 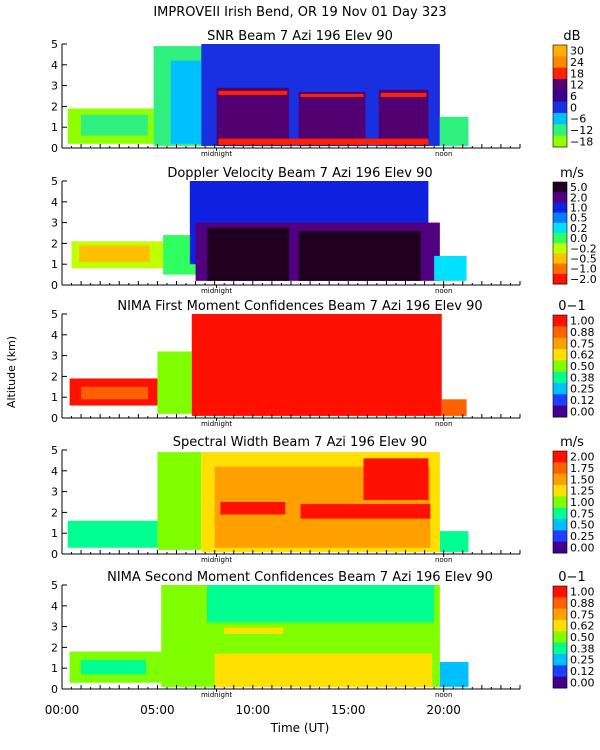 I want to click on x-tick-label: 10:00, so click(x=253, y=710).